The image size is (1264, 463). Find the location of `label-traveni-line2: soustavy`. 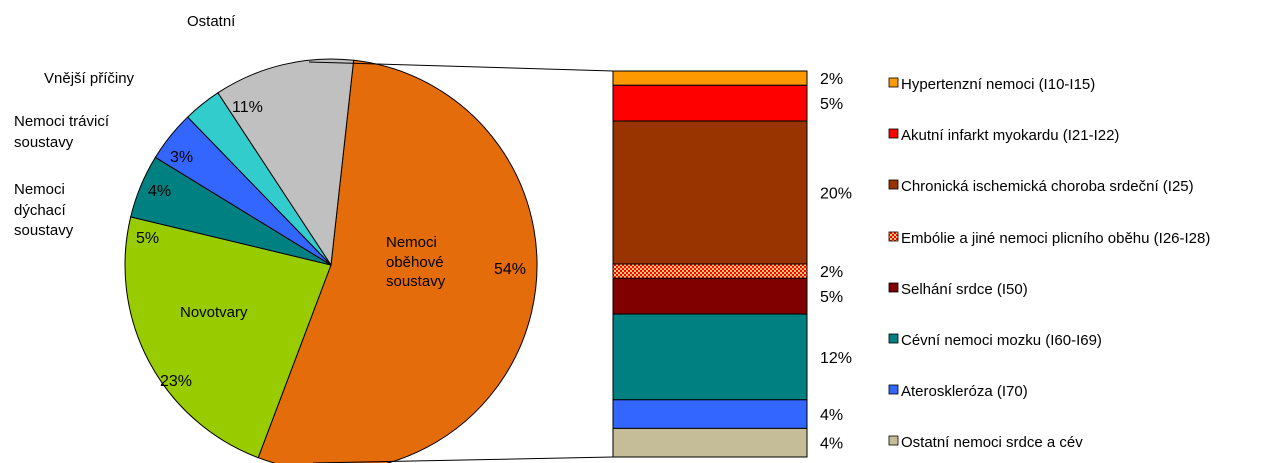

label-traveni-line2: soustavy is located at coordinates (44, 142).